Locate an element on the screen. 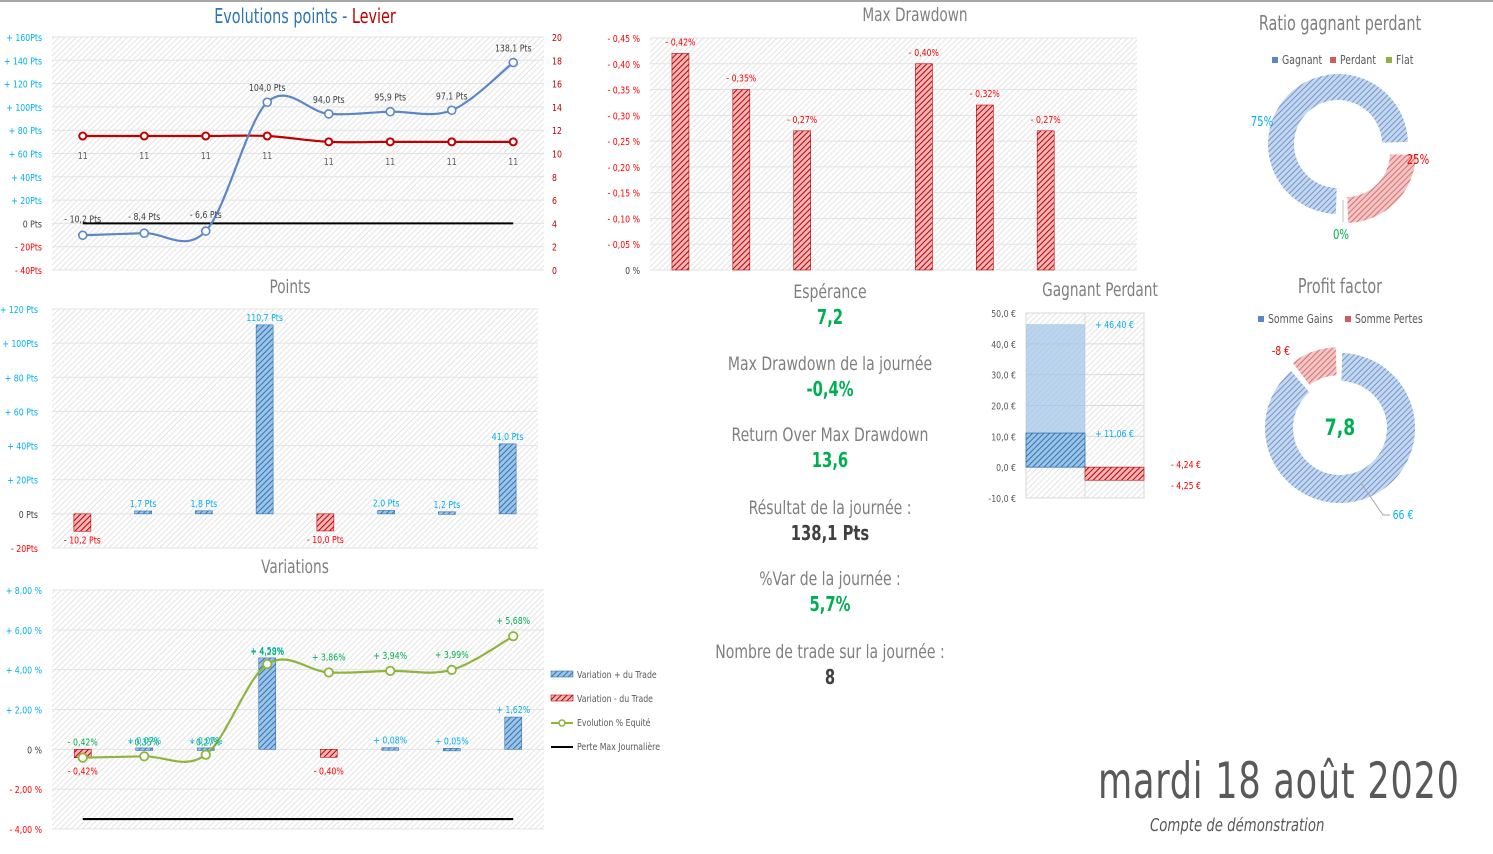 The image size is (1493, 854). y-tick-label: - 0,20 % is located at coordinates (623, 168).